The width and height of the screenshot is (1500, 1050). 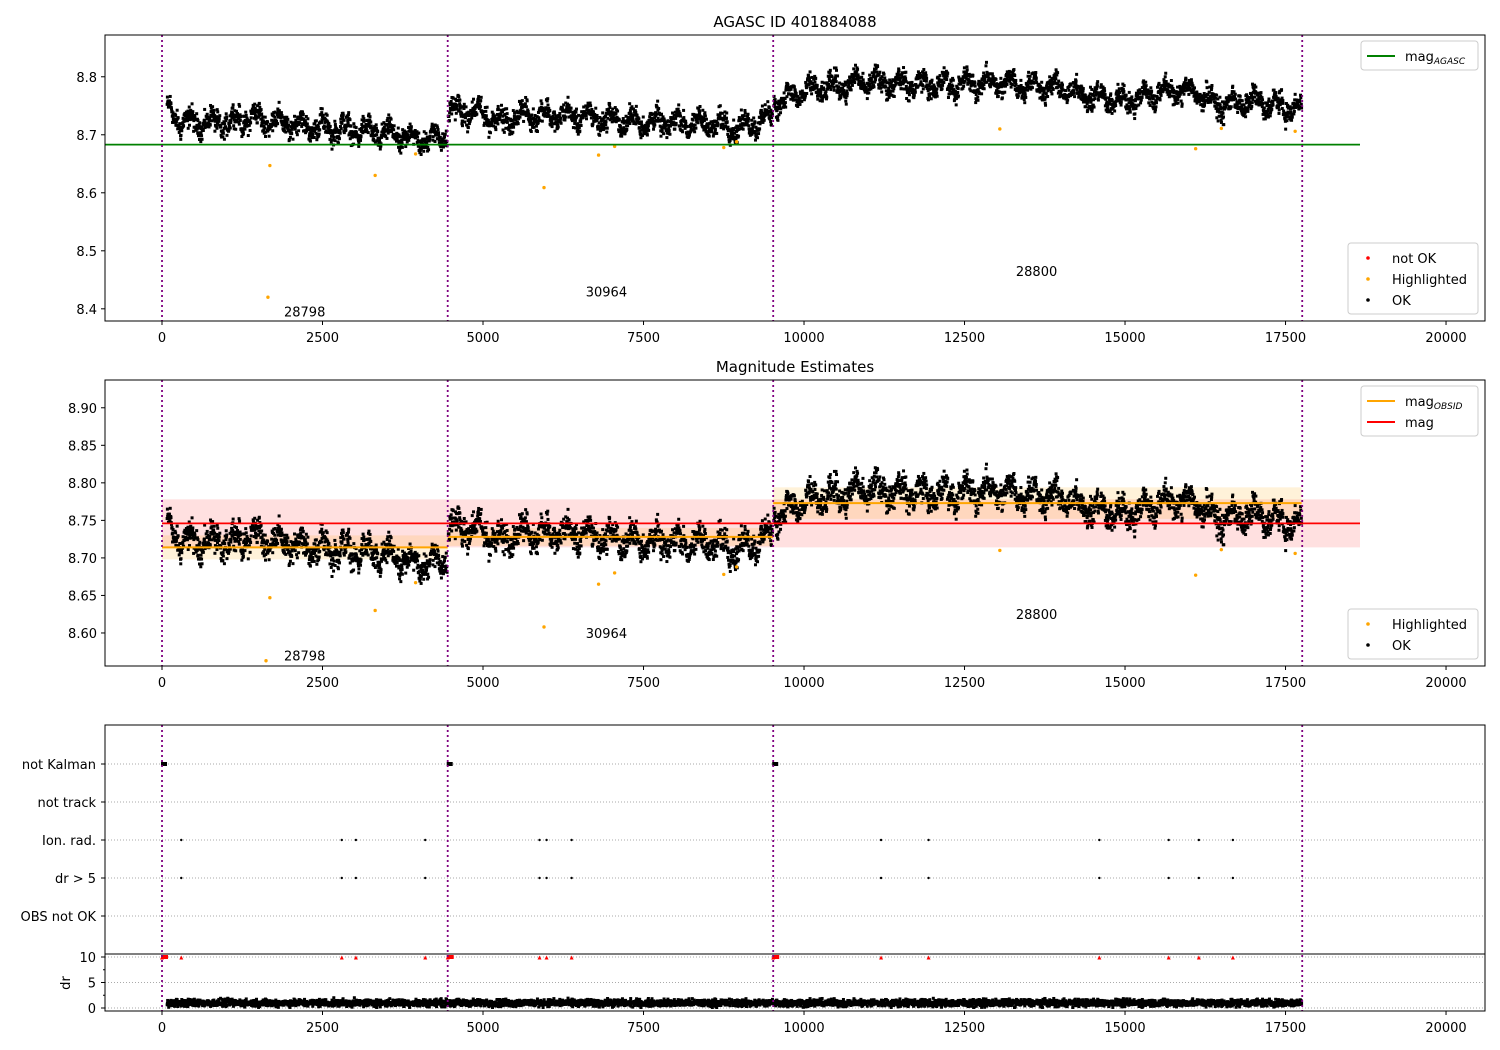 I want to click on y-tick-label: 8.6, so click(x=86, y=194).